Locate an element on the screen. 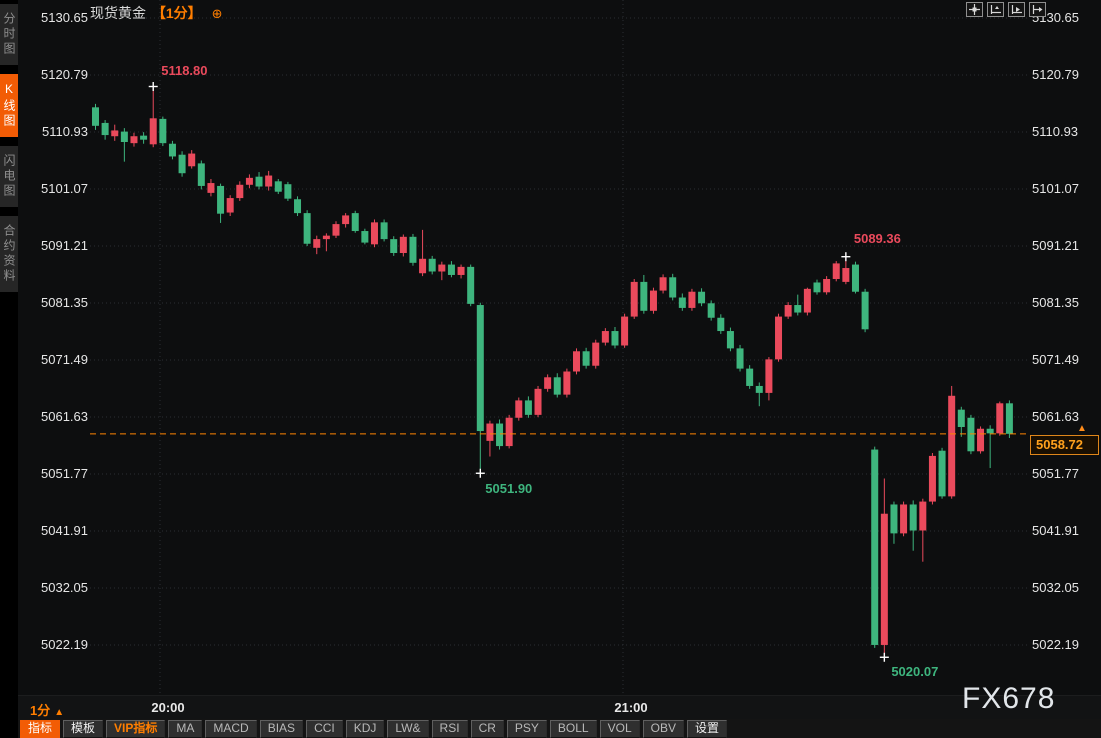 The height and width of the screenshot is (738, 1101). crosshair-icon is located at coordinates (974, 9).